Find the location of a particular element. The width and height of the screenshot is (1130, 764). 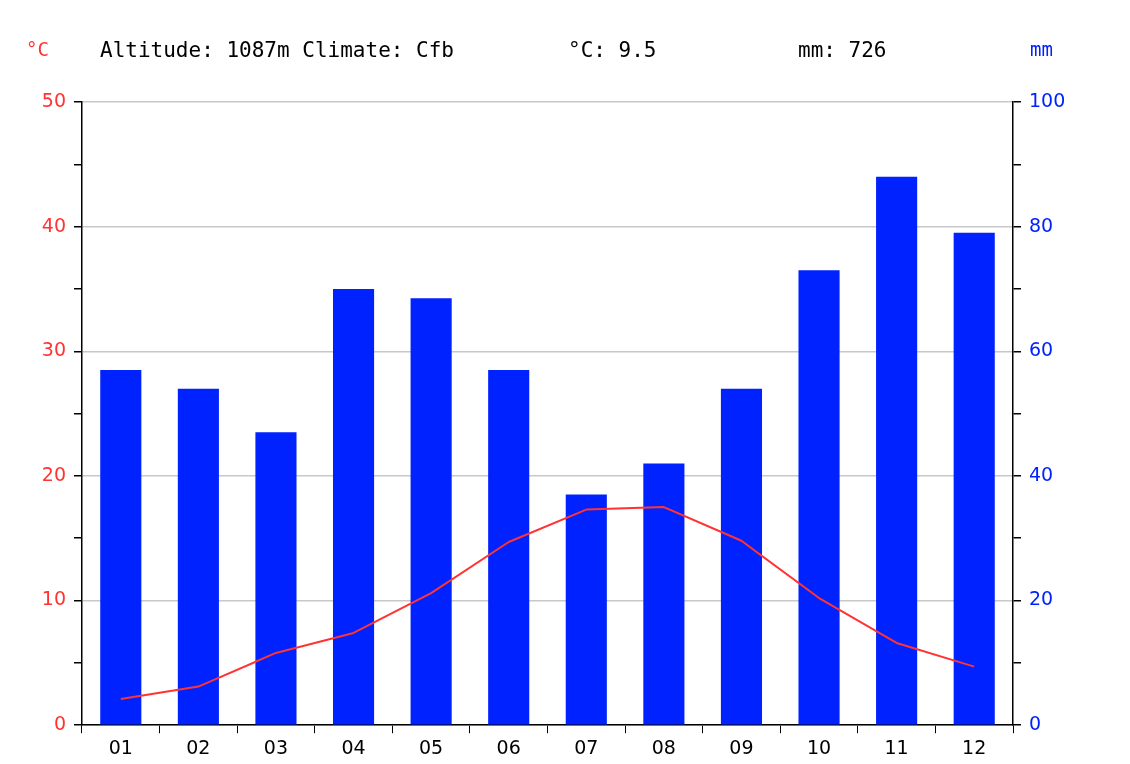

x-tick-label: 04 is located at coordinates (353, 746).